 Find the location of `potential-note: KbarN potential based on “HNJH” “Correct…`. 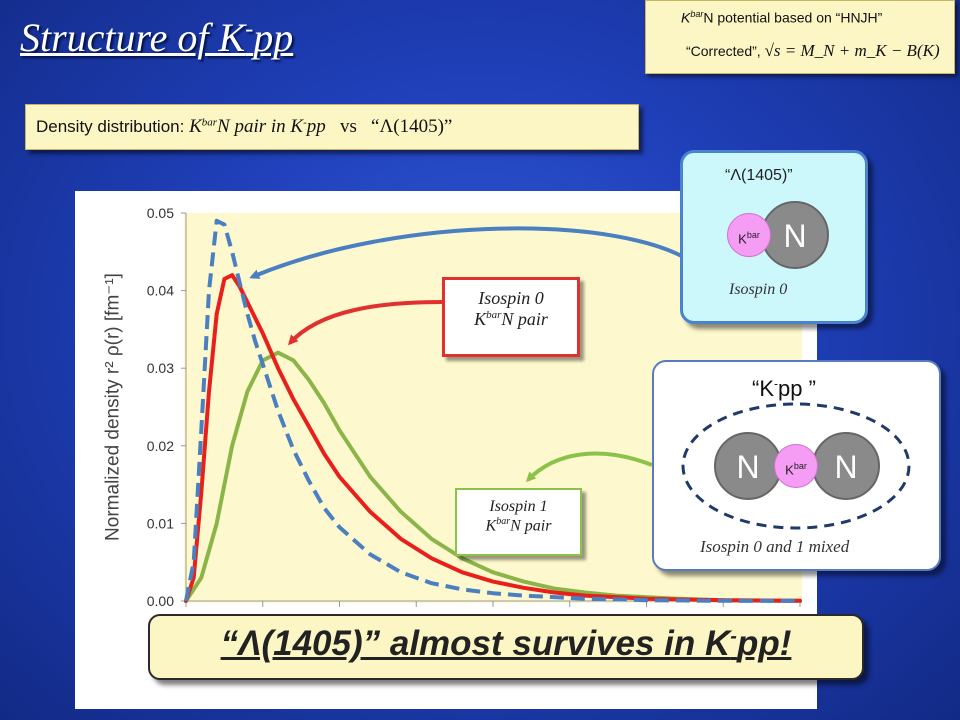

potential-note: KbarN potential based on “HNJH” “Correct… is located at coordinates (800, 37).